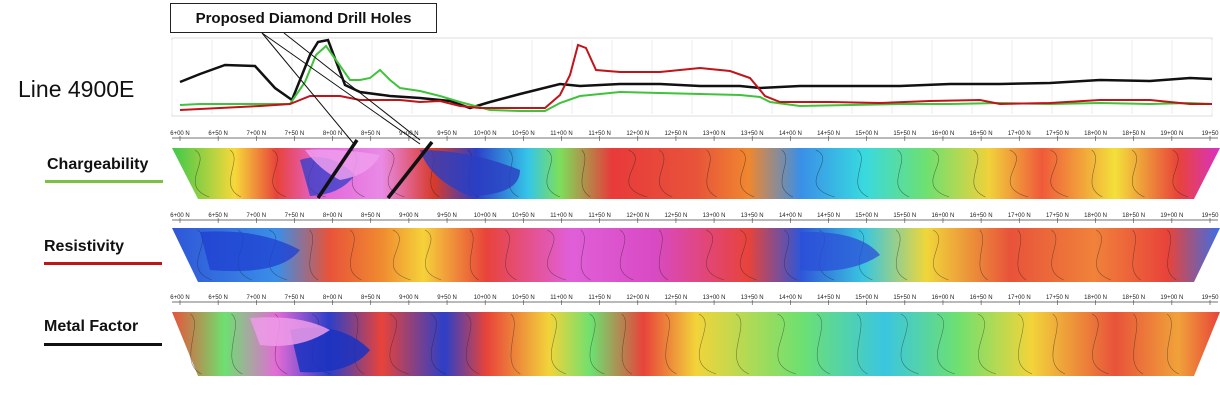  What do you see at coordinates (409, 298) in the screenshot?
I see `station-label: 9+00 N` at bounding box center [409, 298].